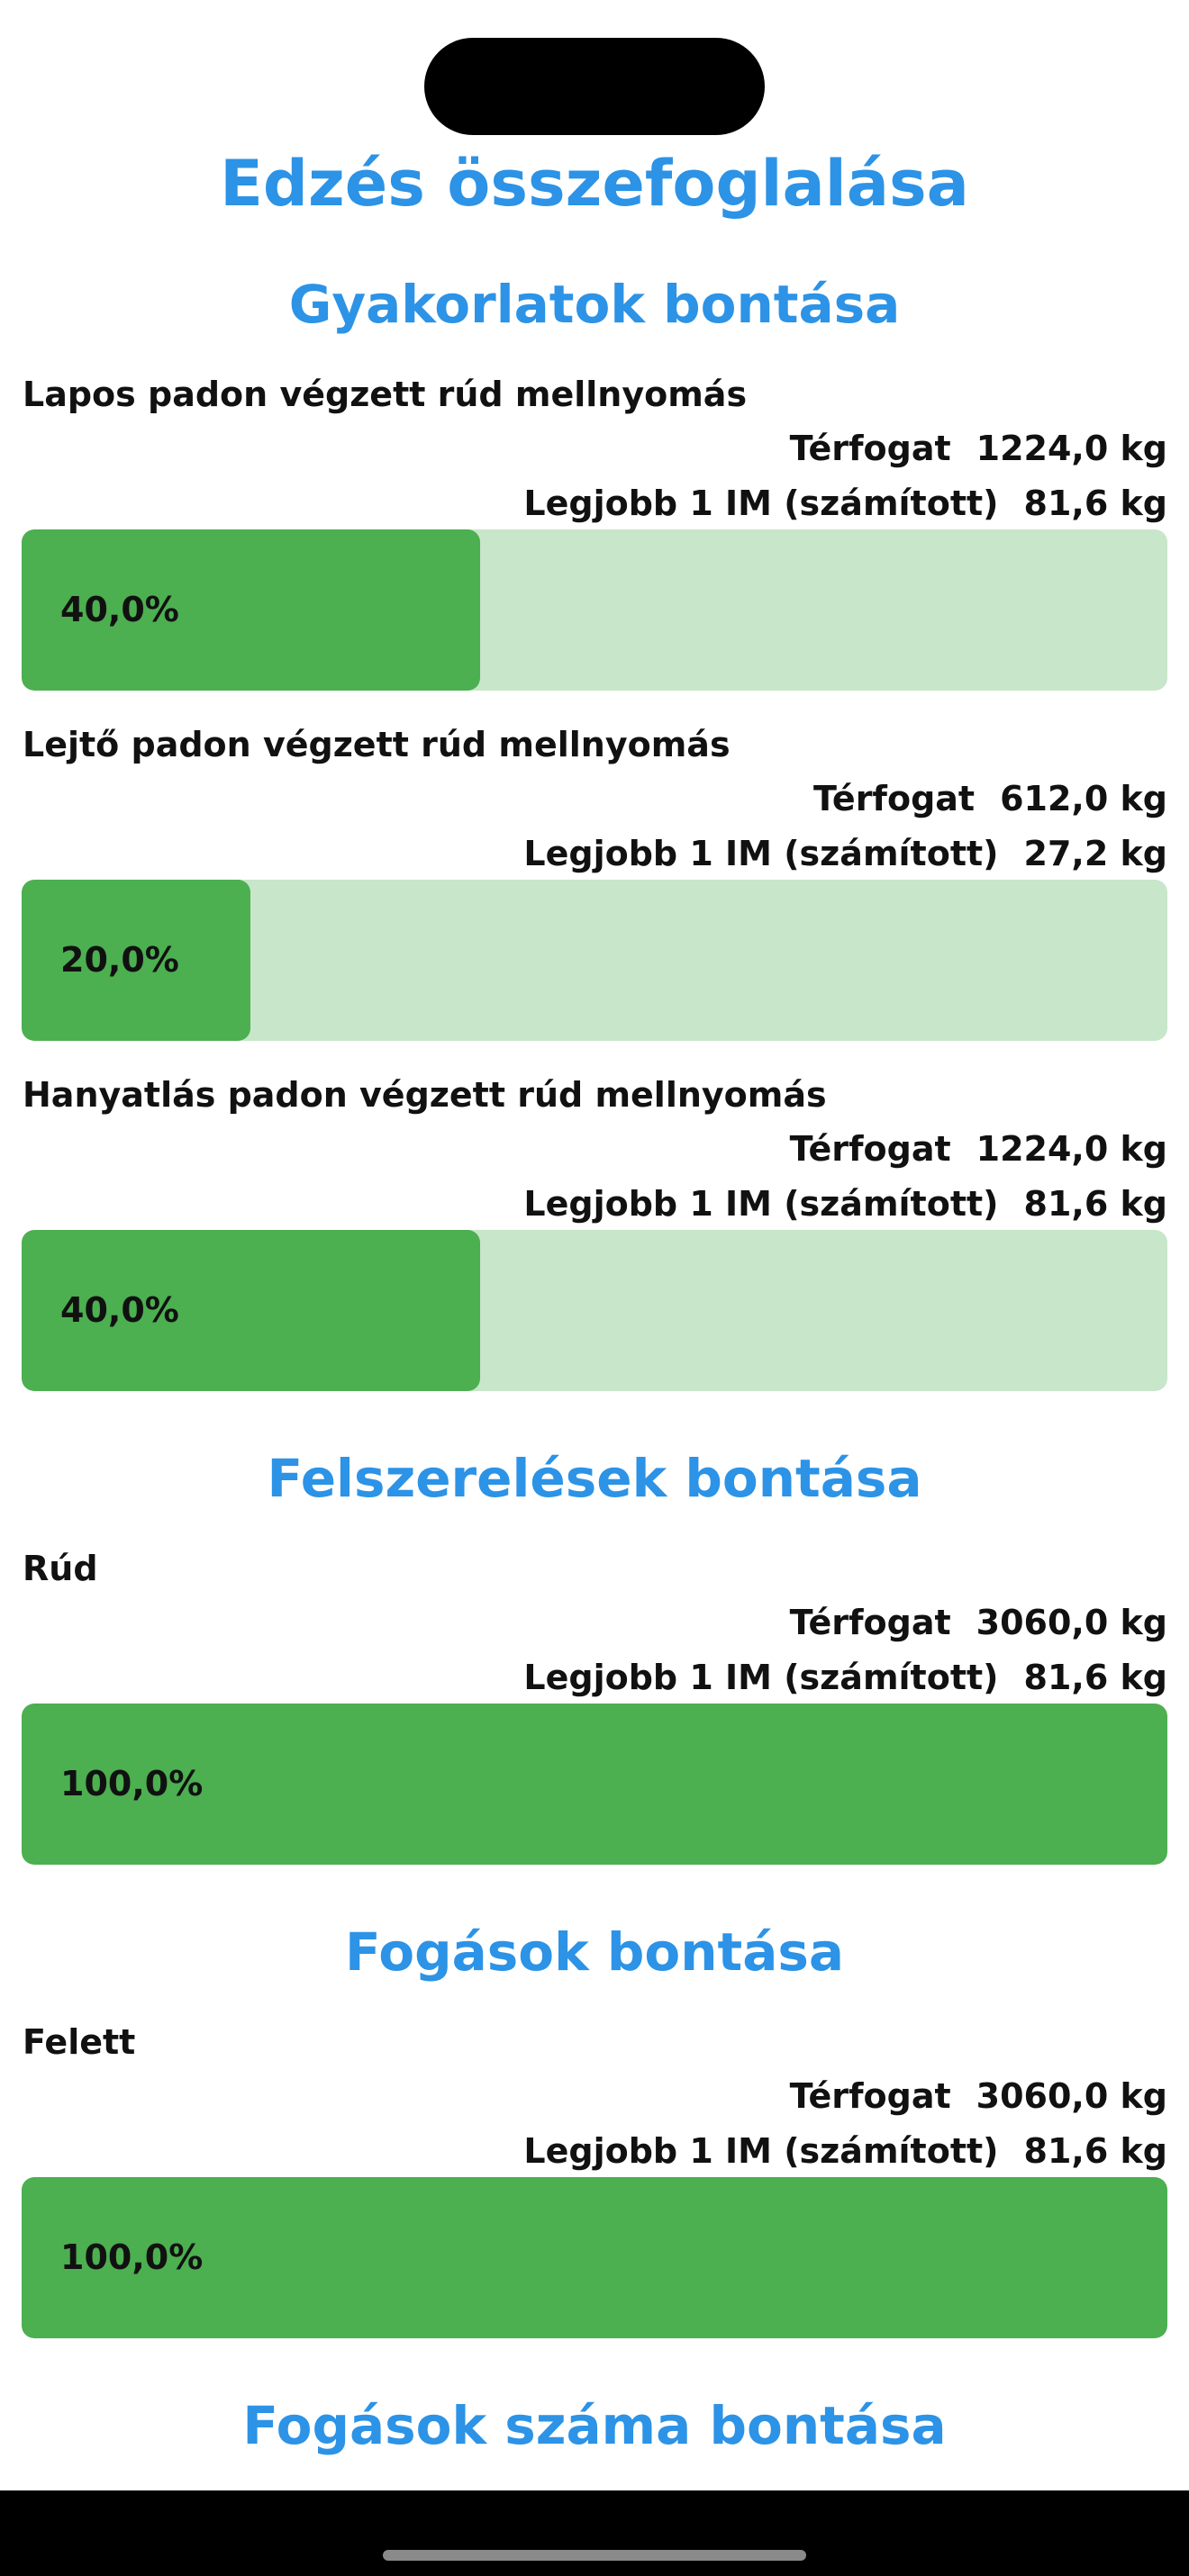  I want to click on section-title: Gyakorlatok bontása, so click(594, 304).